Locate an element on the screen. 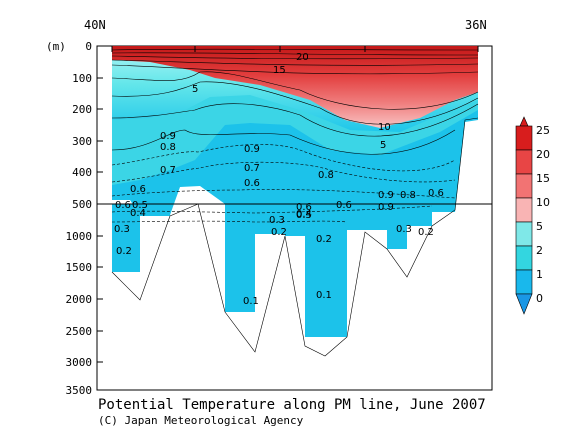  y-tick-2000: 2000 is located at coordinates (79, 299).